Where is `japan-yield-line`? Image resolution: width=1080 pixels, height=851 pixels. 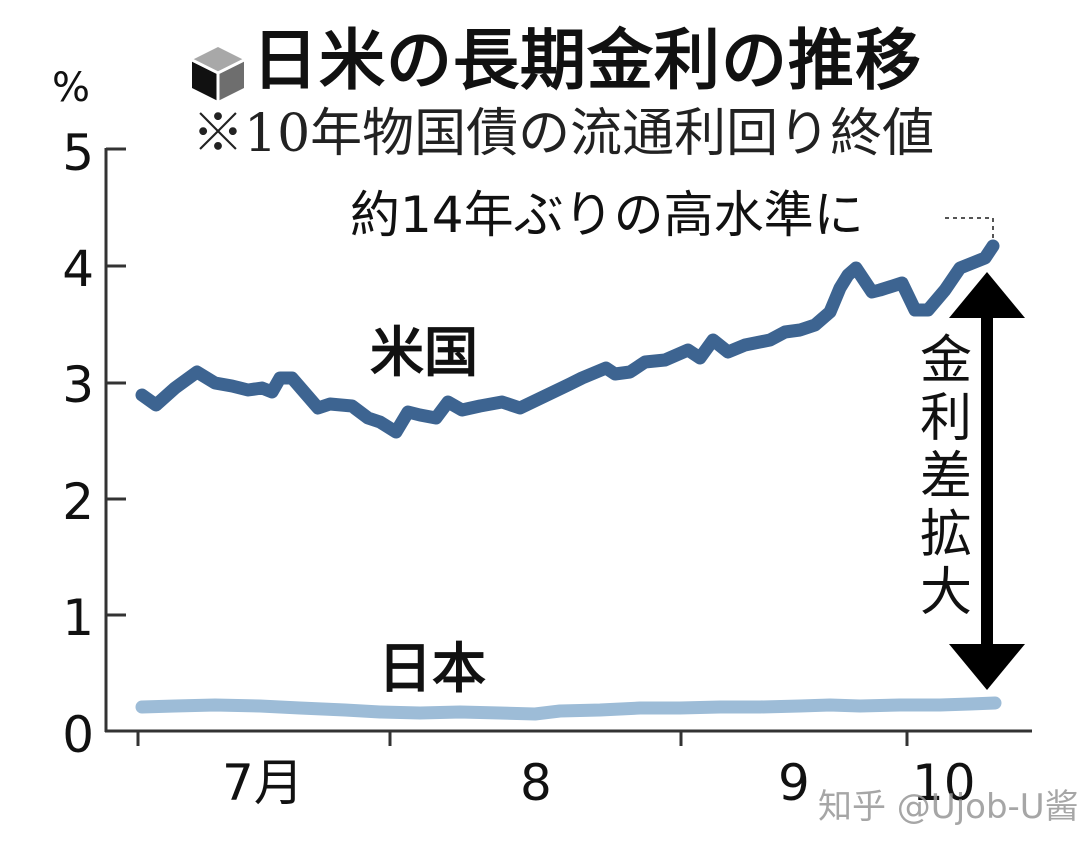 japan-yield-line is located at coordinates (568, 708).